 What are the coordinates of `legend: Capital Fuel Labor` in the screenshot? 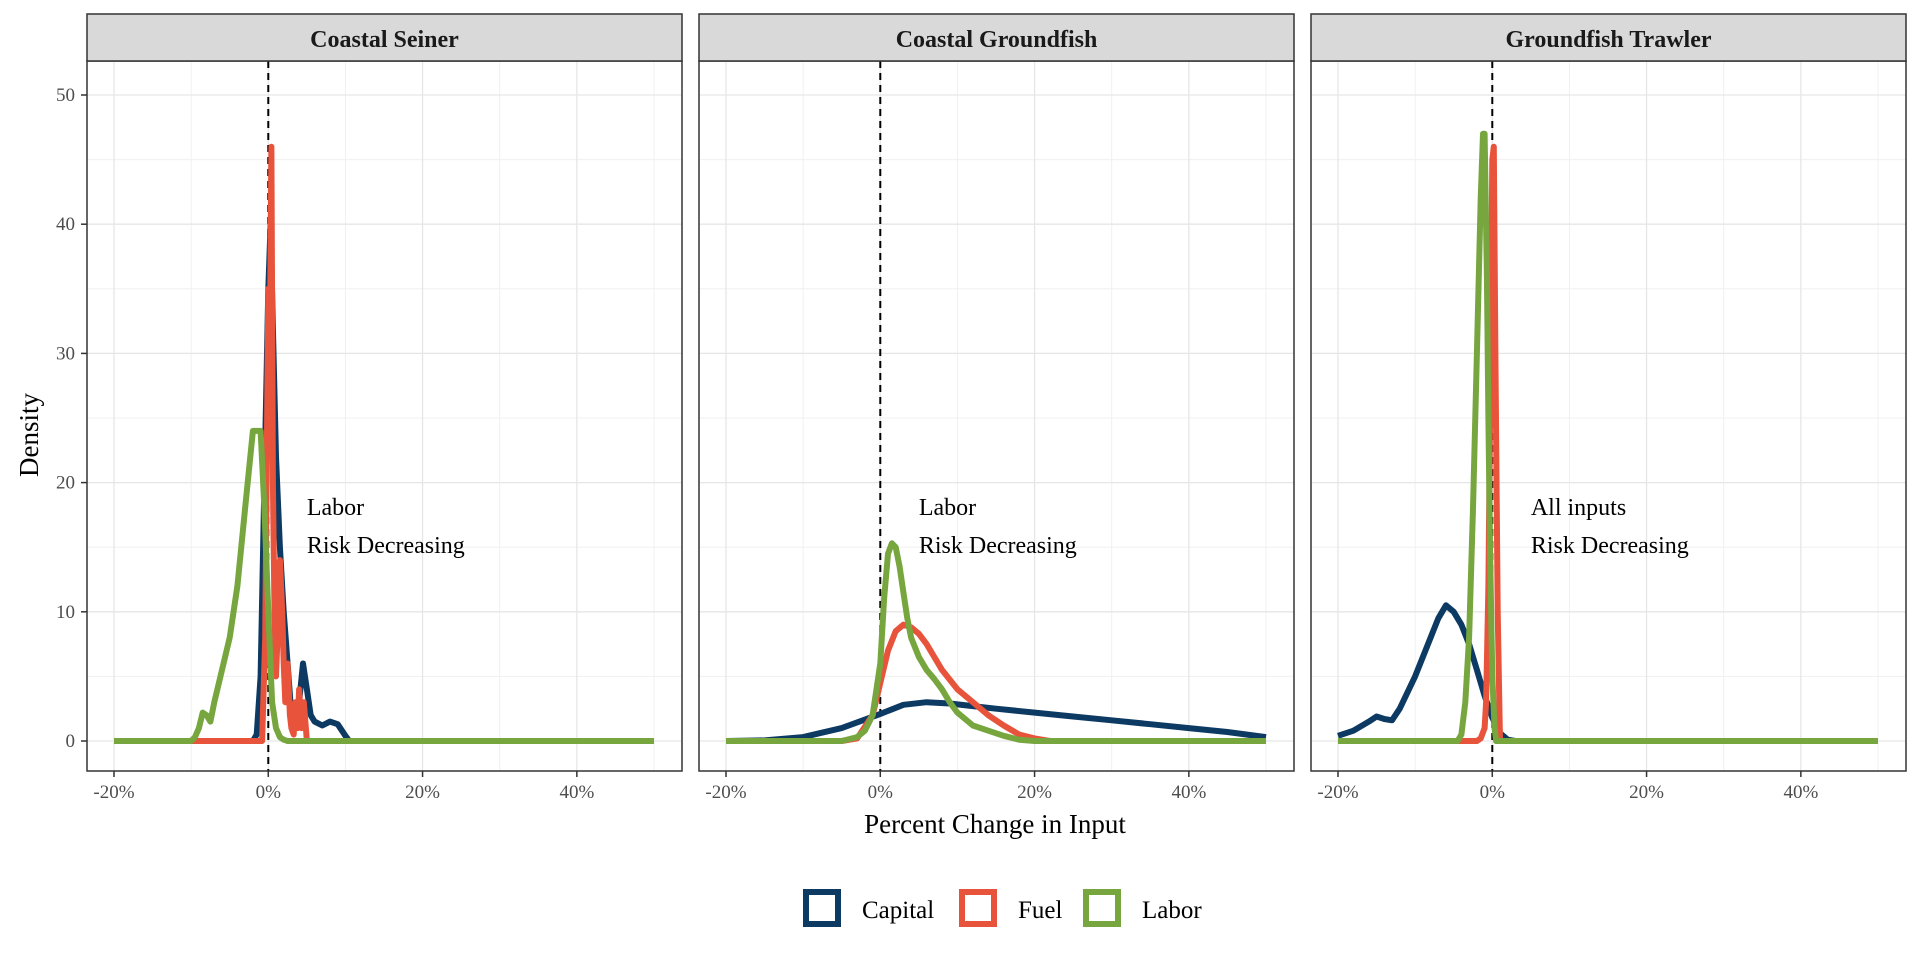 It's located at (1002, 908).